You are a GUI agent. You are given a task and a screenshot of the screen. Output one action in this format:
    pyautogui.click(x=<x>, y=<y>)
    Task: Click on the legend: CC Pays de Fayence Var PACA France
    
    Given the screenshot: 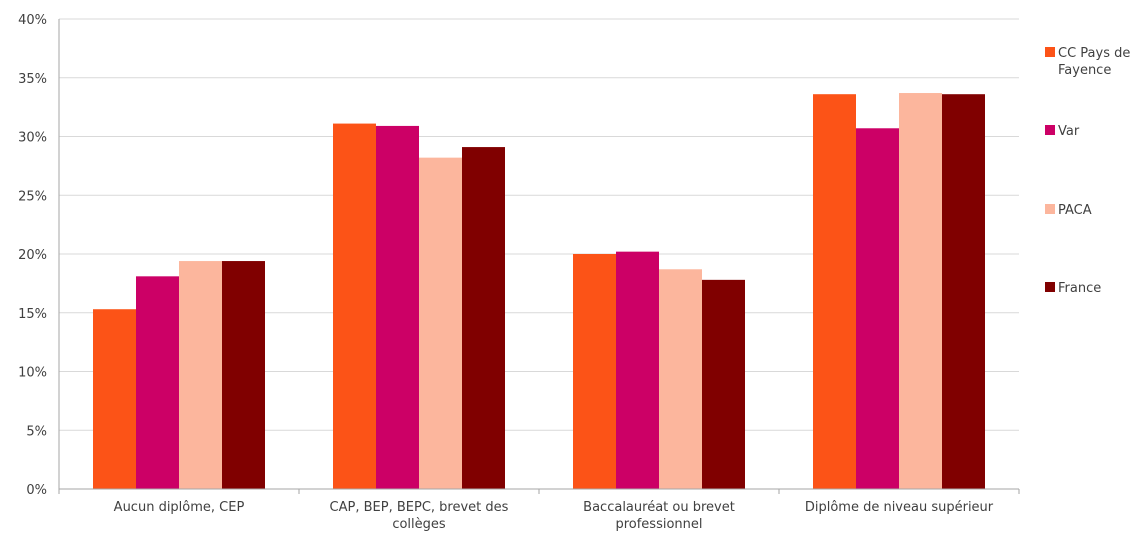 What is the action you would take?
    pyautogui.click(x=1087, y=171)
    